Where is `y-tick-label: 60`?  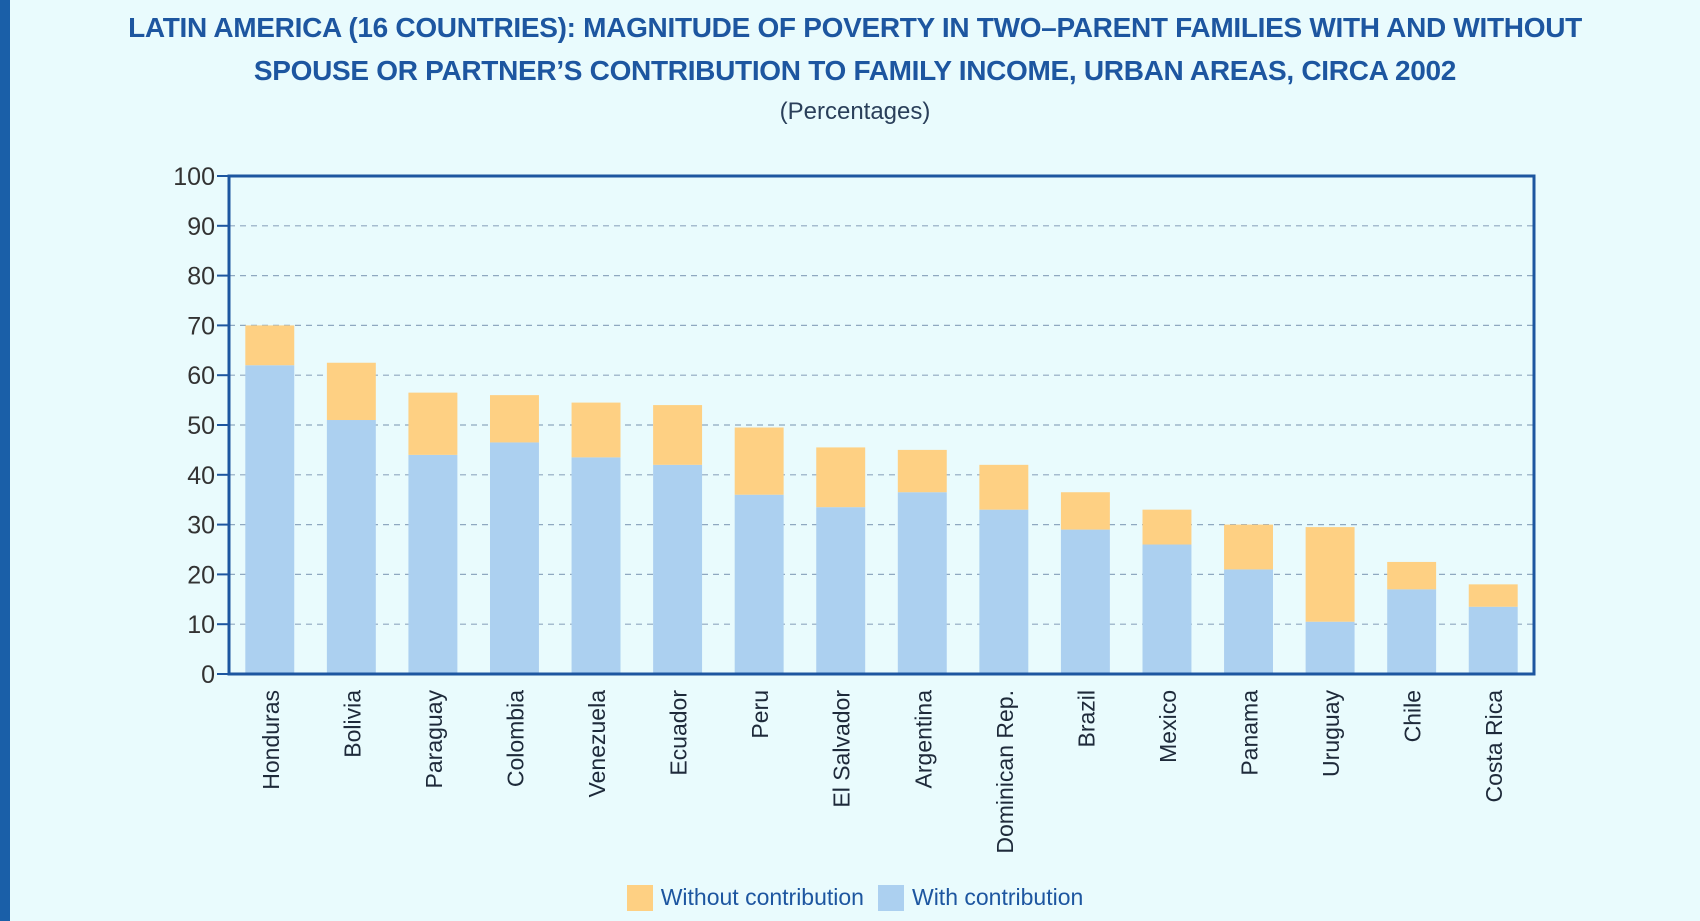 y-tick-label: 60 is located at coordinates (201, 376).